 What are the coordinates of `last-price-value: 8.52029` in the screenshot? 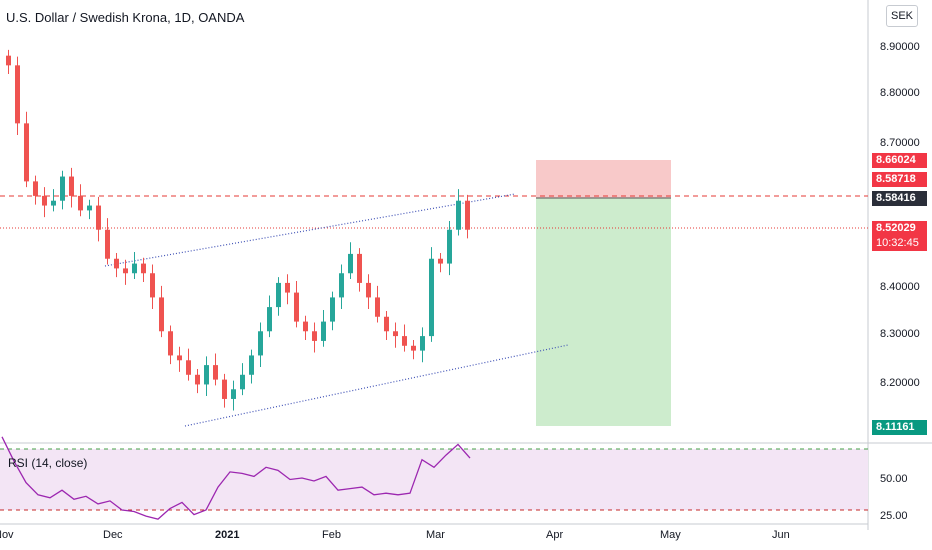 It's located at (896, 228).